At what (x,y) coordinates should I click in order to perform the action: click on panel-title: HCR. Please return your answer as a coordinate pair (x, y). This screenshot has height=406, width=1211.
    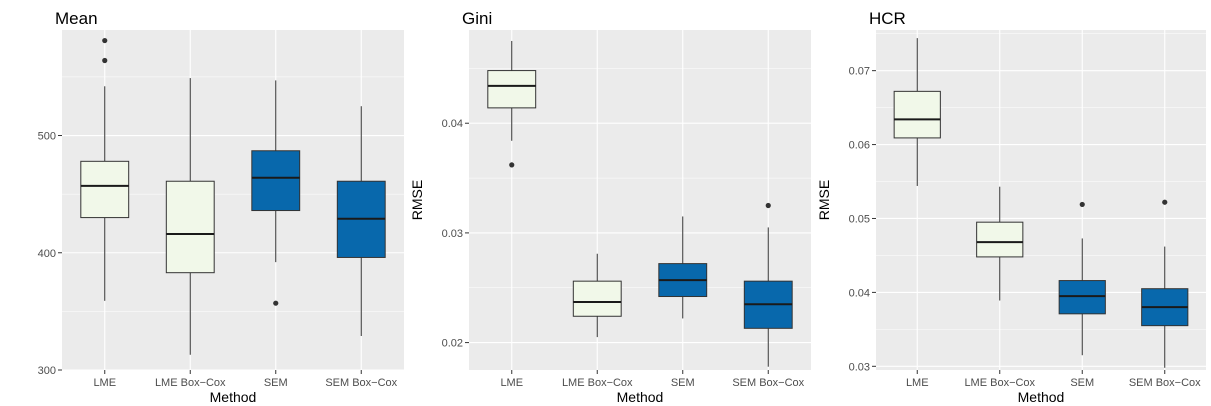
    Looking at the image, I should click on (887, 18).